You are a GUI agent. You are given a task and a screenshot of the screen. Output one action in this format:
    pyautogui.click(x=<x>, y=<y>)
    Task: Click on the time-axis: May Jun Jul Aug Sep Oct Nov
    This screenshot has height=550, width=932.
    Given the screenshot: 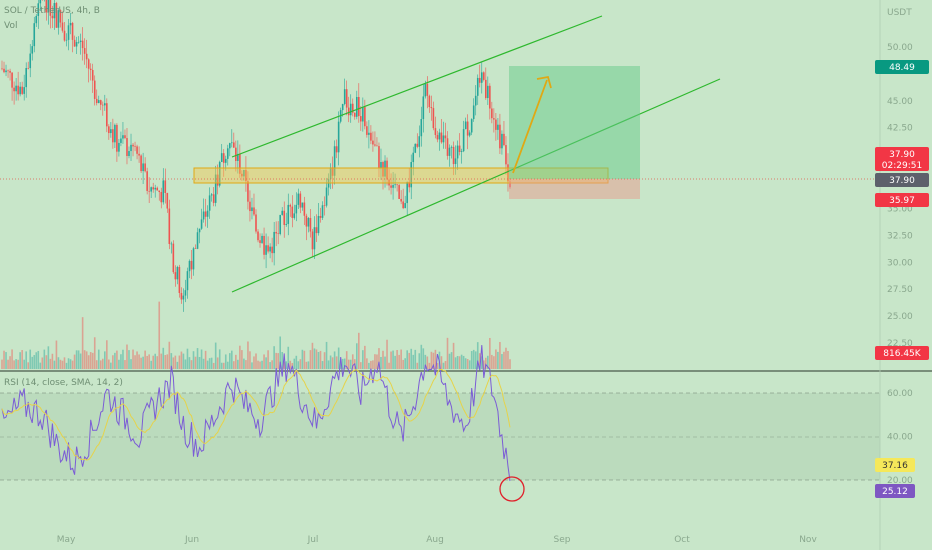 What is the action you would take?
    pyautogui.click(x=437, y=540)
    